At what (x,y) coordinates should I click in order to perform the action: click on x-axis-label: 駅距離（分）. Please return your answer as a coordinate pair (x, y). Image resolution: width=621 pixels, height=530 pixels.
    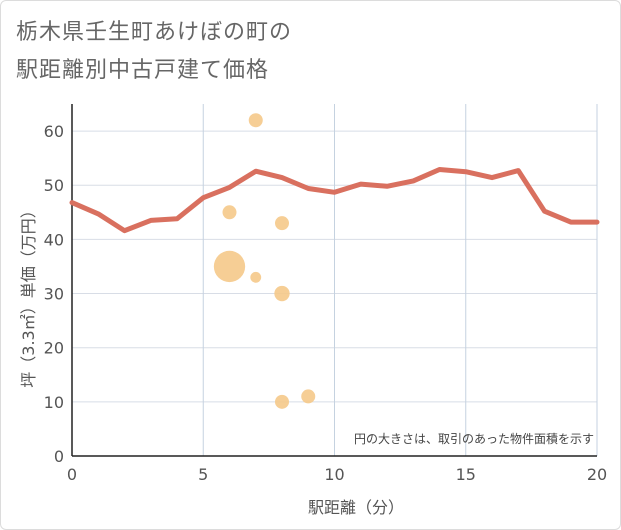
    Looking at the image, I should click on (356, 507).